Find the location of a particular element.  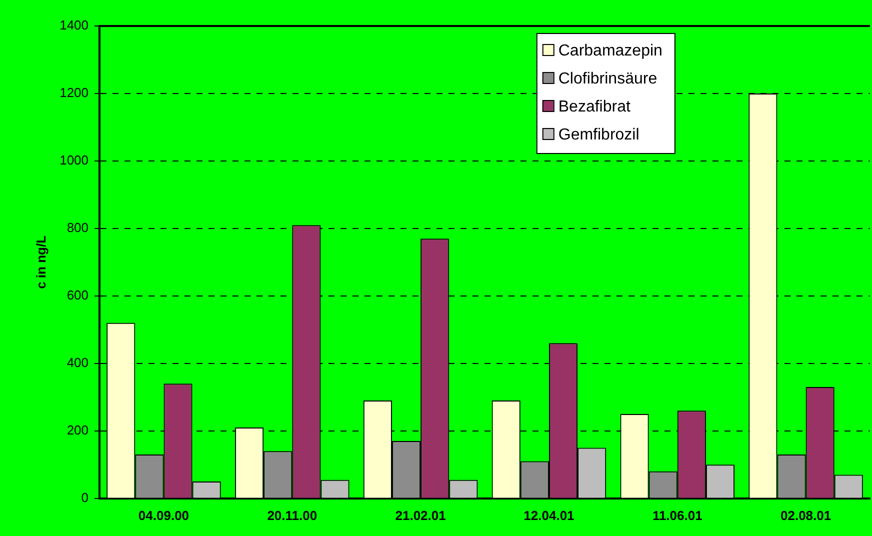

y-tick-label: 1200 is located at coordinates (74, 92).